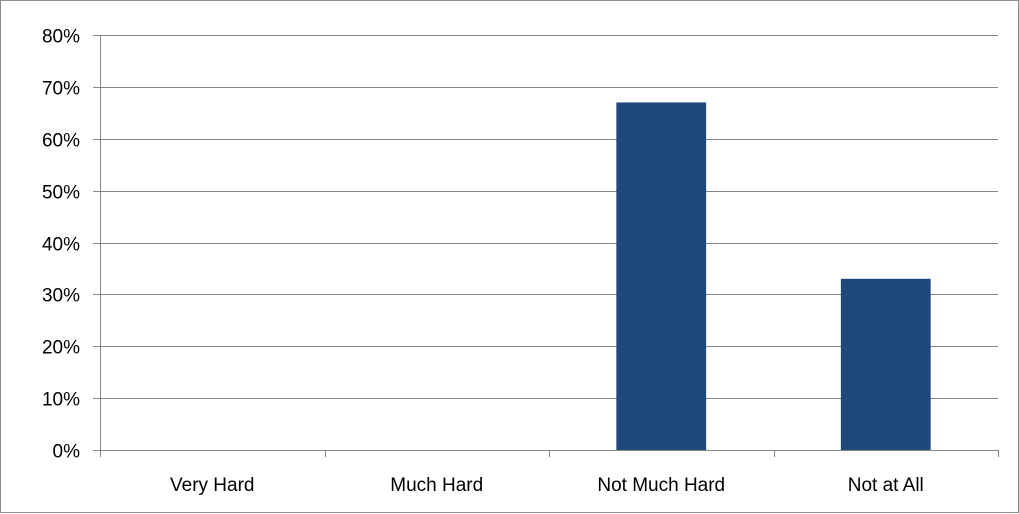  What do you see at coordinates (61, 89) in the screenshot?
I see `y-tick-label: 70%` at bounding box center [61, 89].